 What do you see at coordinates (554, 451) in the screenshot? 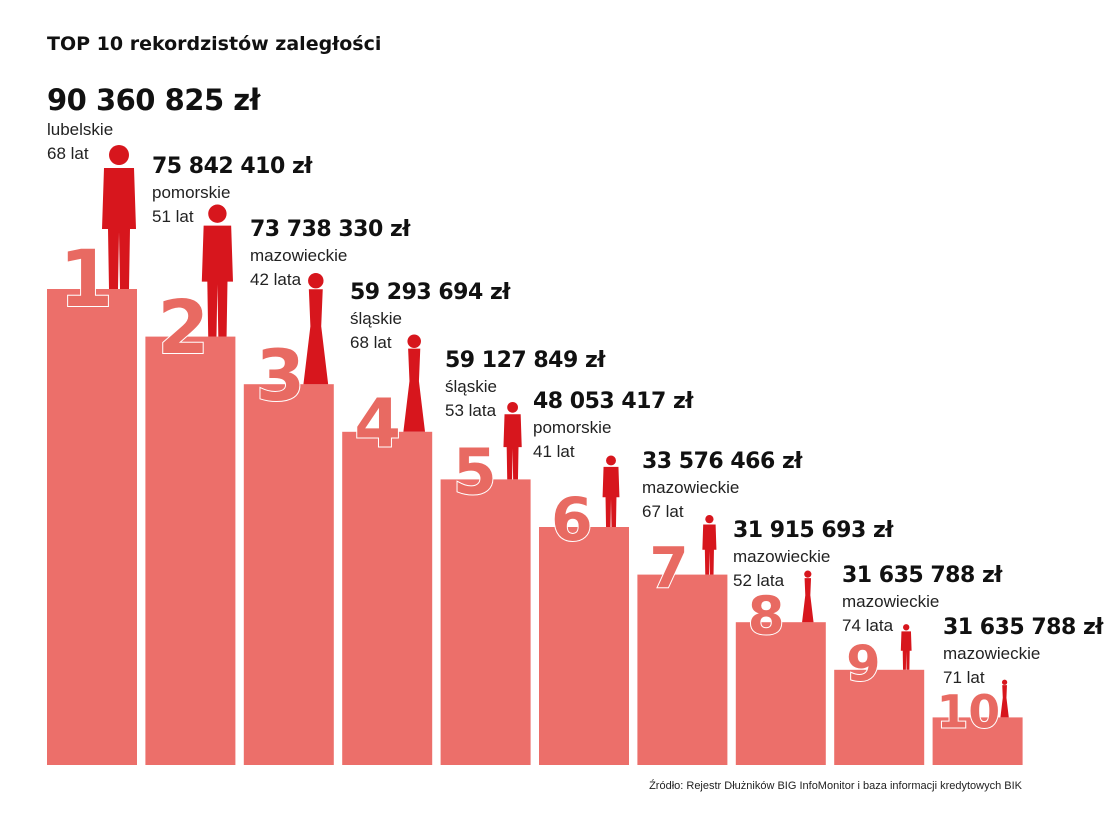
I see `age: 41 lat` at bounding box center [554, 451].